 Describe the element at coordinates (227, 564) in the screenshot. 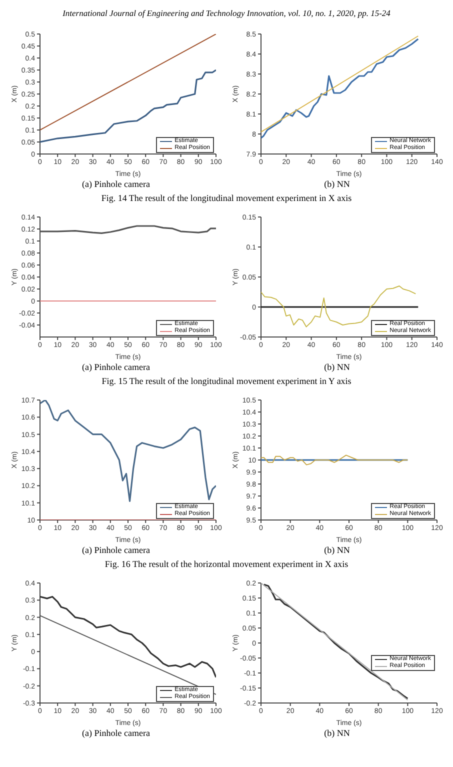

I see `caption: Fig. 16 The result of the horizontal movement experiment in X axis` at that location.